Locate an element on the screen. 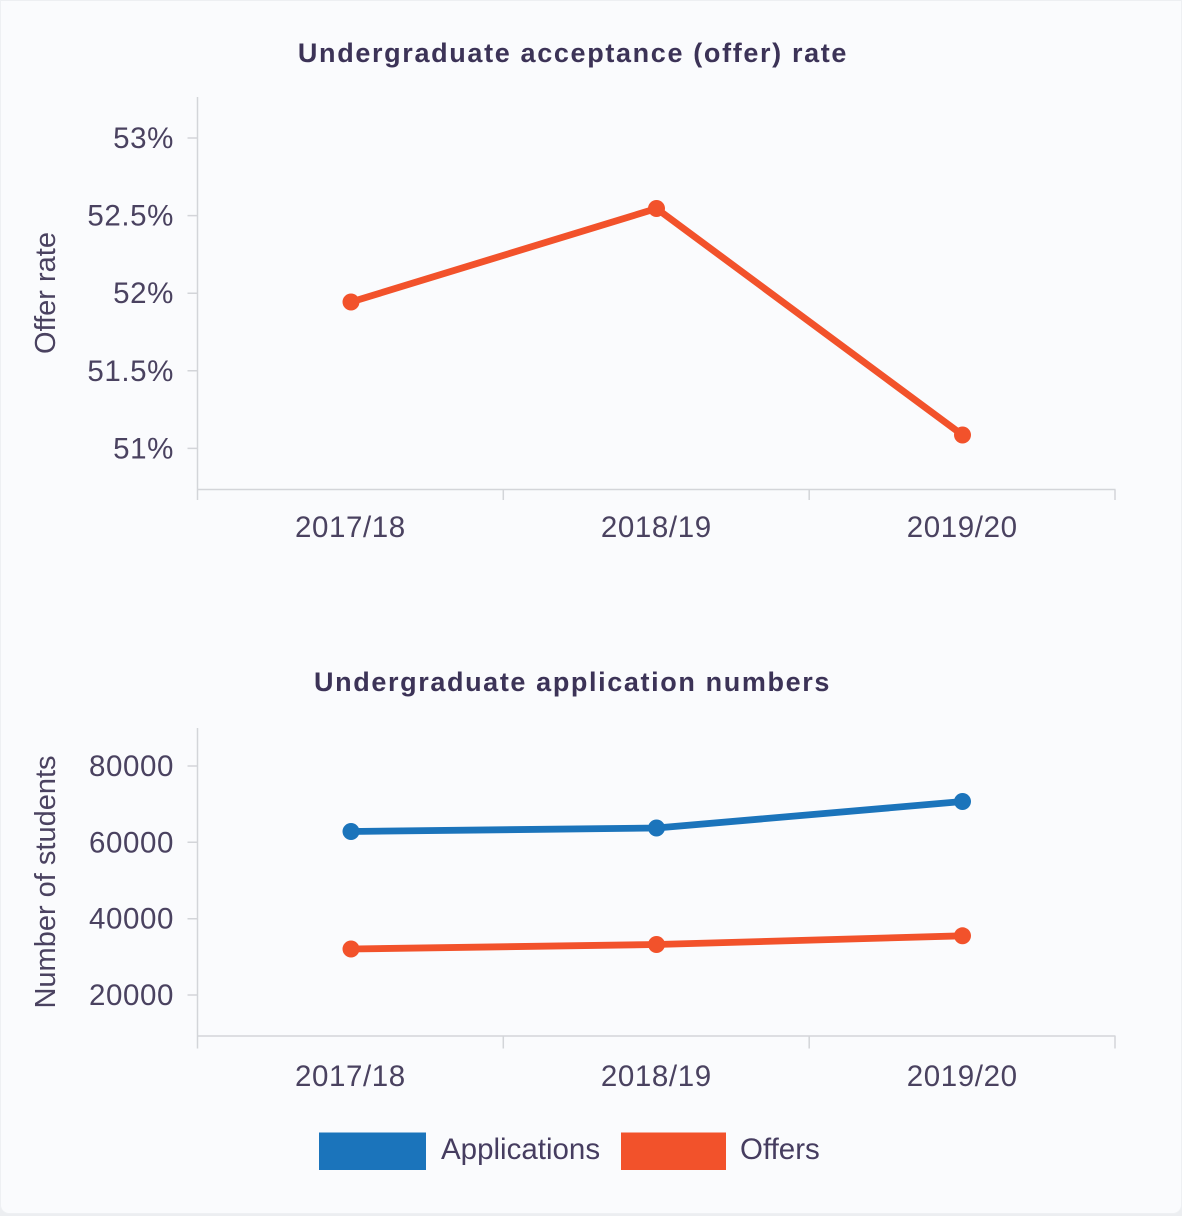  svg-text:Undergraduate acceptance (offe: Undergraduate acceptance (offer) rate is located at coordinates (573, 53).